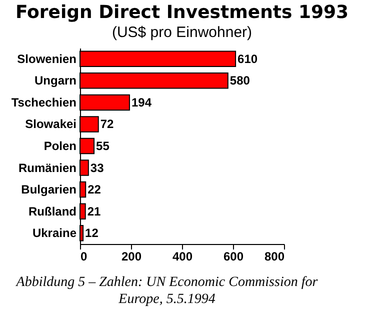  I want to click on y-tick-label: Rumänien, so click(47, 167).